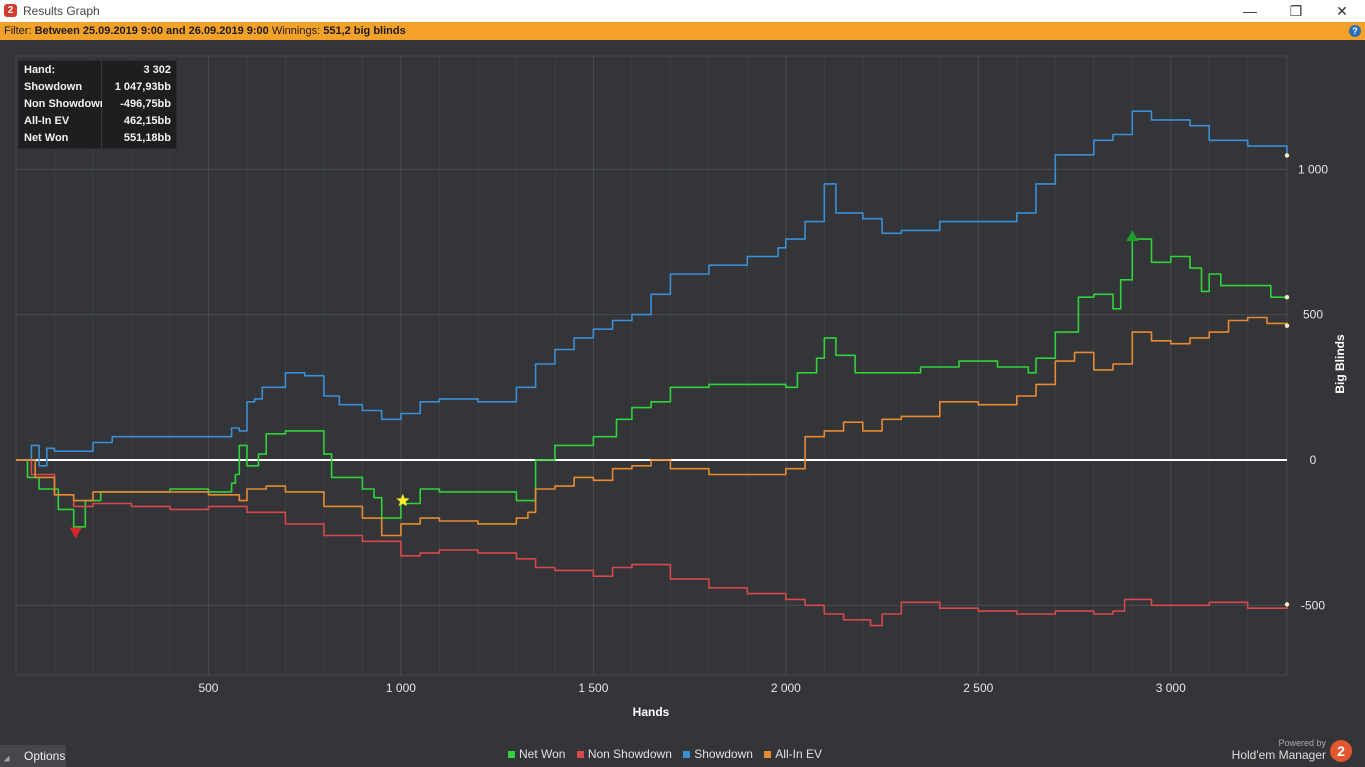  I want to click on brand-block: Powered by Hold'em Manager 2, so click(1289, 752).